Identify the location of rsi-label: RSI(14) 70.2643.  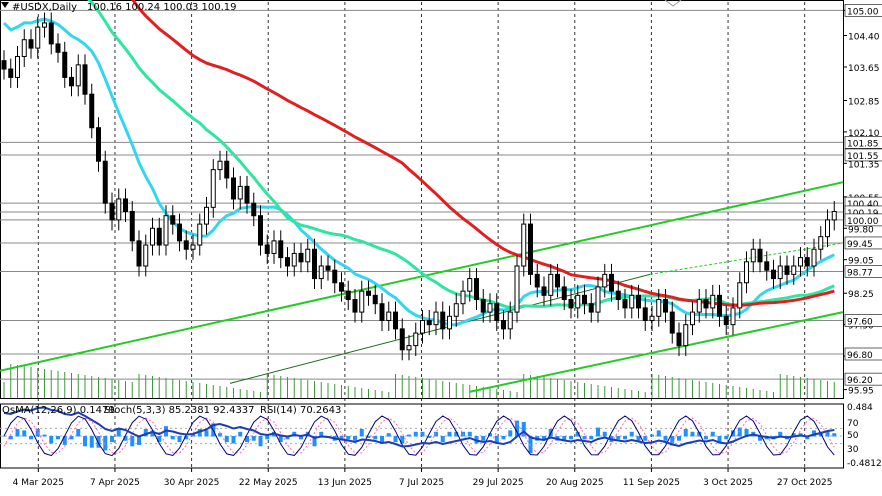
(300, 410).